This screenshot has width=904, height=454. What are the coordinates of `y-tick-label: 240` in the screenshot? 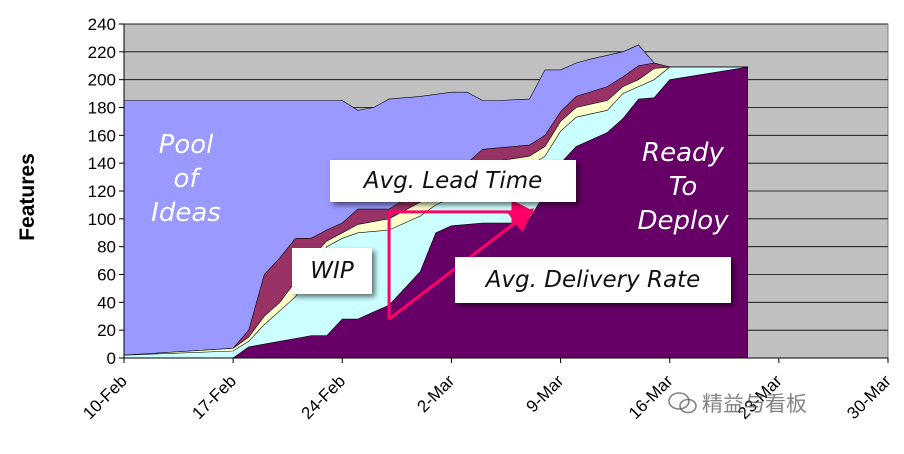 It's located at (102, 24).